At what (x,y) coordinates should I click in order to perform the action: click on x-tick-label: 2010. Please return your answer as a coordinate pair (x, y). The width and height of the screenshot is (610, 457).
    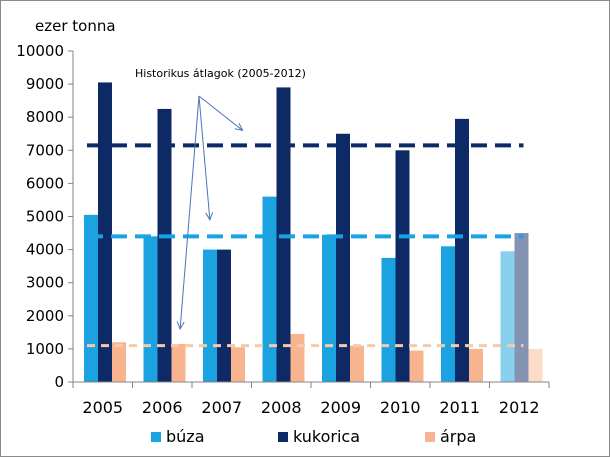
    Looking at the image, I should click on (400, 407).